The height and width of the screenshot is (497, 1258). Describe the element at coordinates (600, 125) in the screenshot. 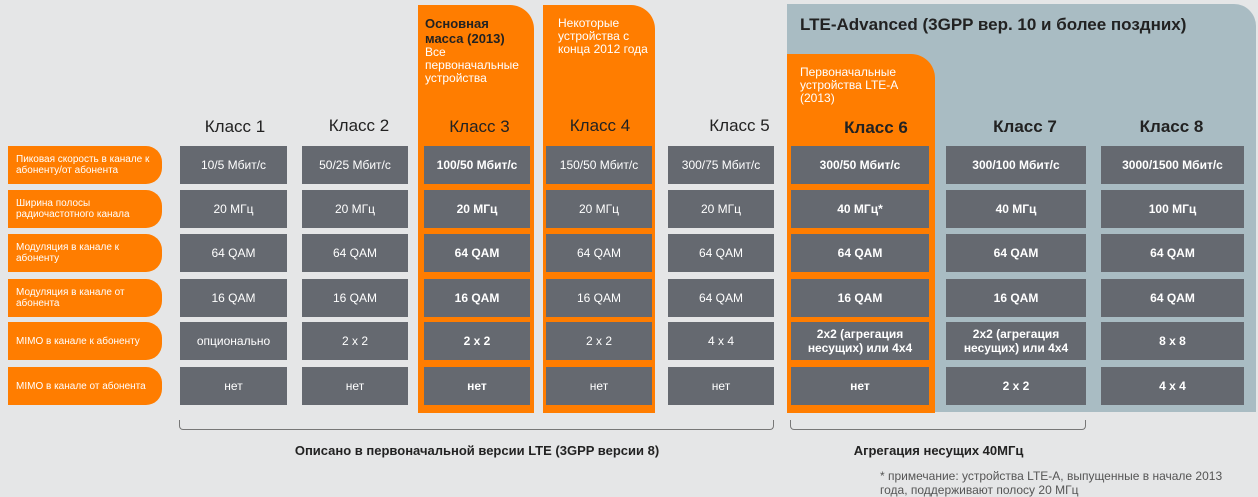

I see `class4-heading: Класс 4` at that location.